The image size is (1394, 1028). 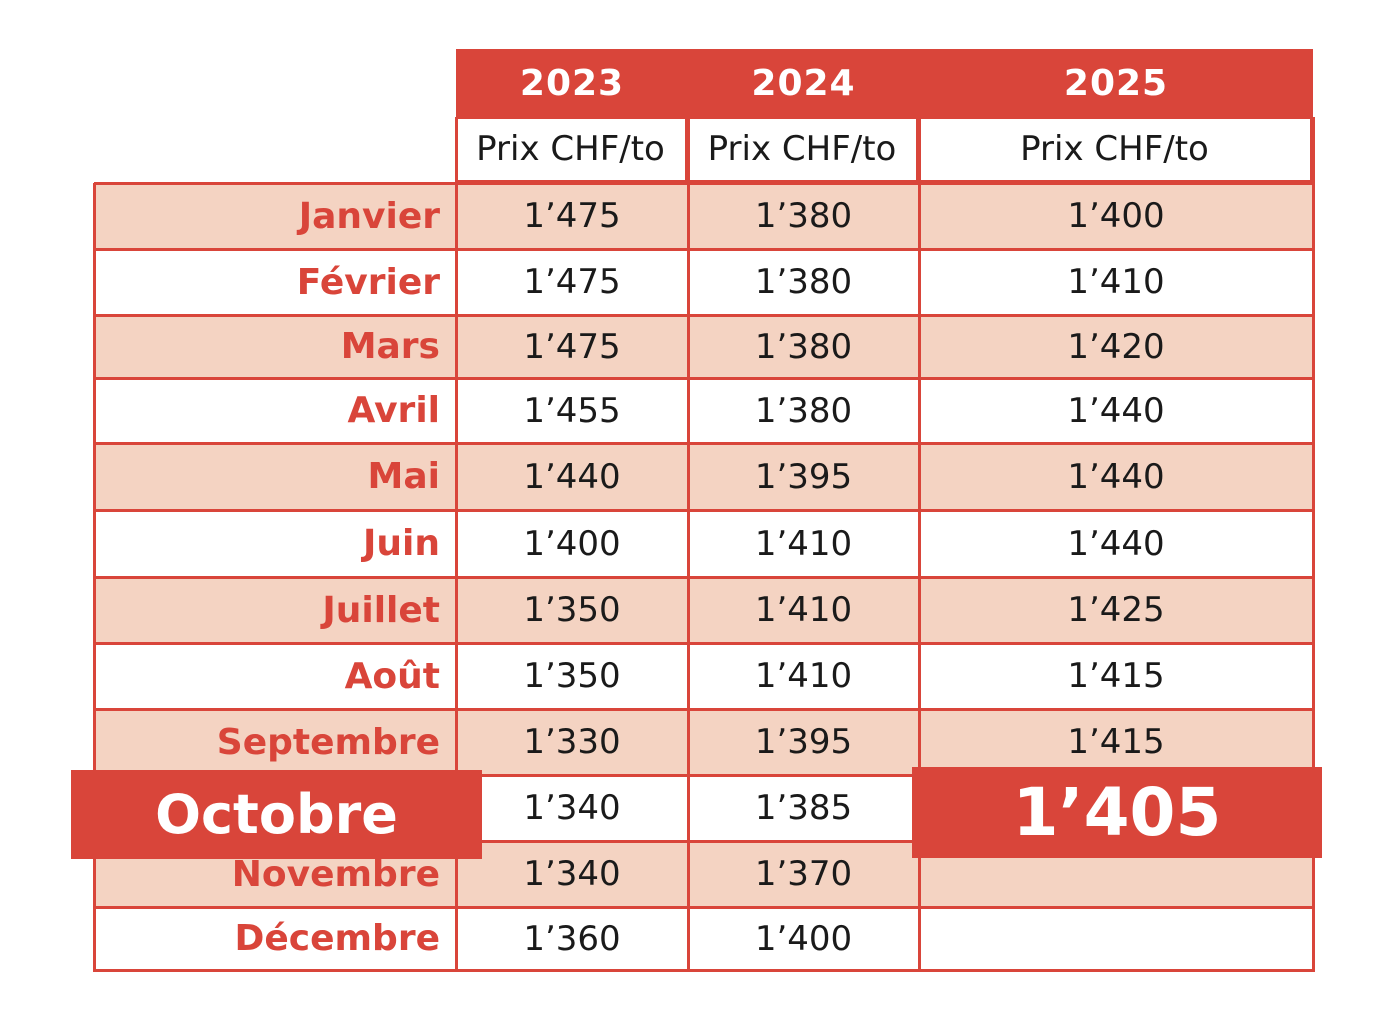 I want to click on highlight-value-label: 1’405, so click(x=1117, y=812).